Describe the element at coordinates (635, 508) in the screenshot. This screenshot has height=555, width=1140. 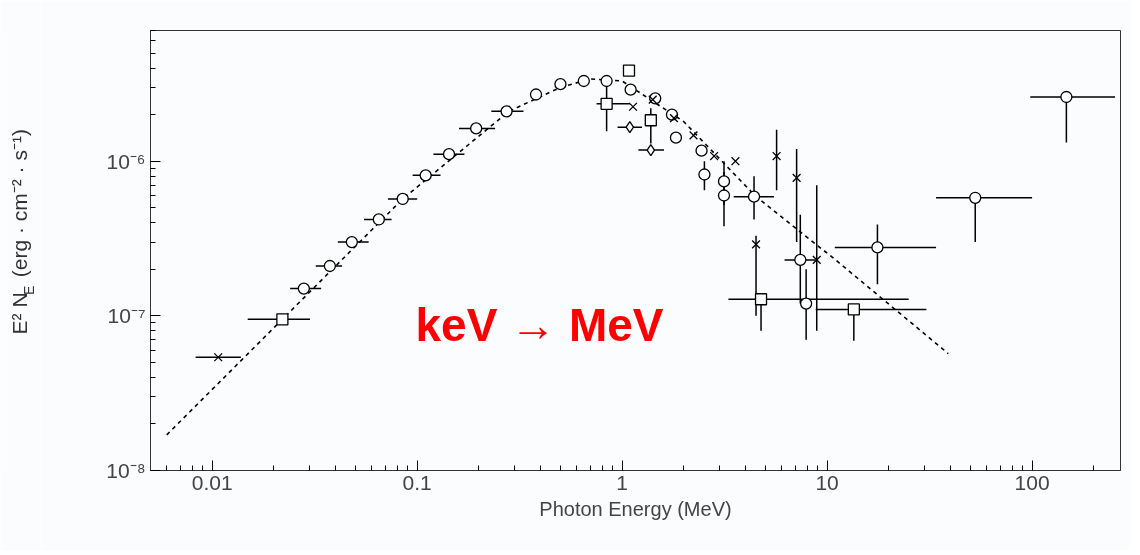
I see `x-axis-title: Photon Energy (MeV)` at that location.